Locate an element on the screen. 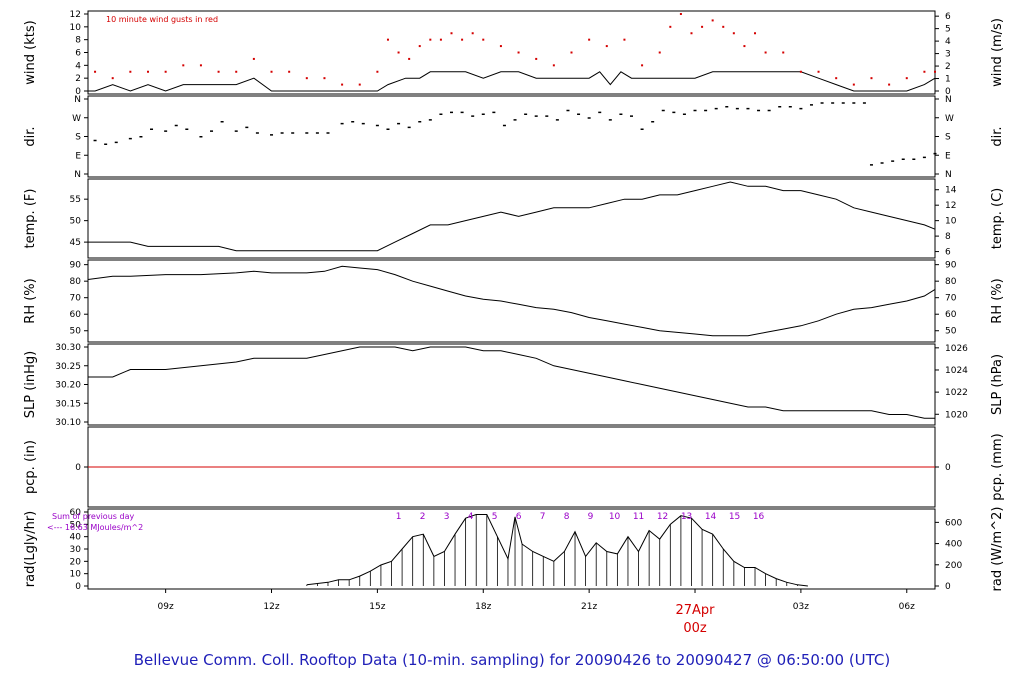  tick-label-rad-right: 400 is located at coordinates (953, 545).